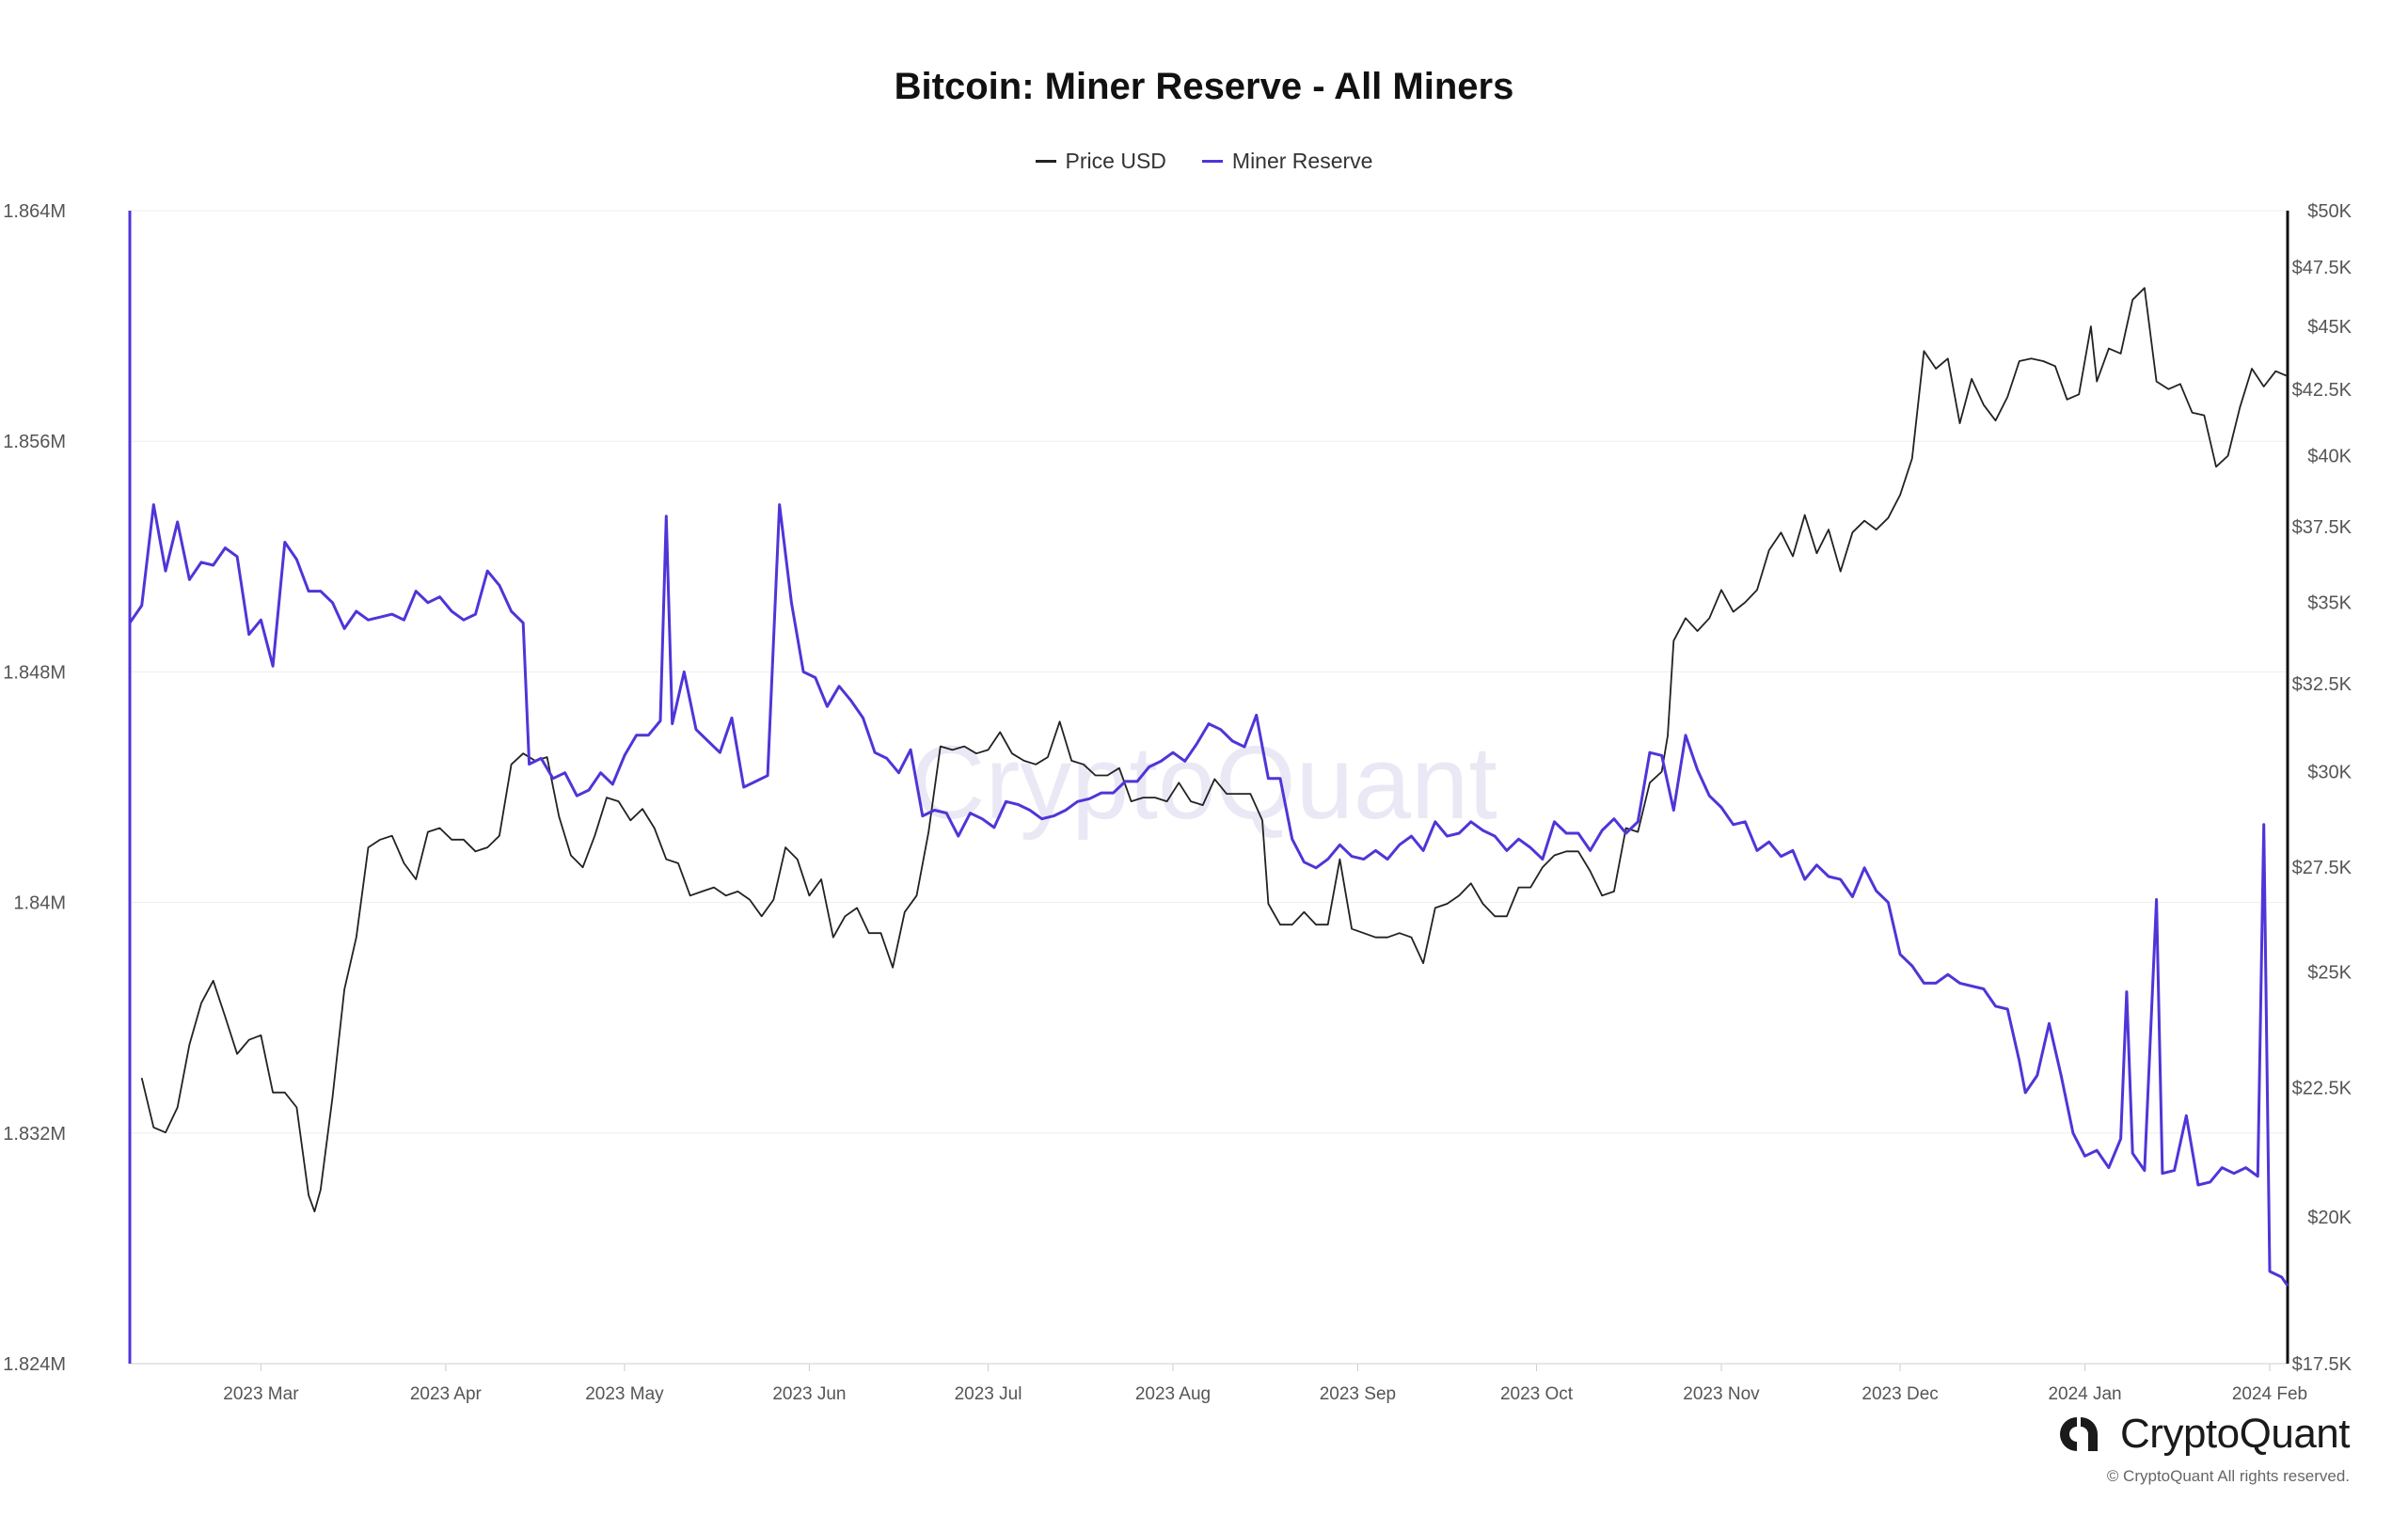 The image size is (2408, 1516). I want to click on x-tick-label: 2023 Mar, so click(261, 1394).